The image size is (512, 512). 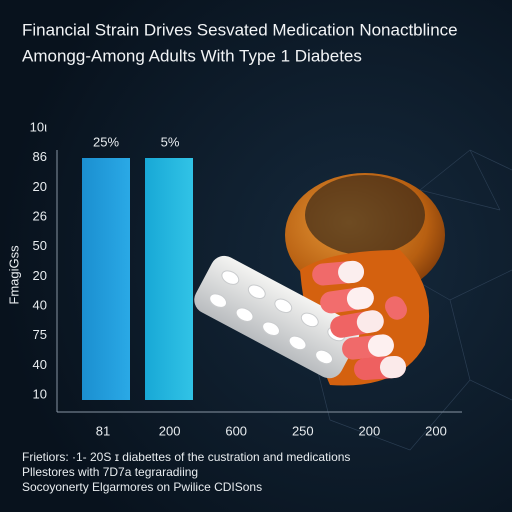 What do you see at coordinates (40, 393) in the screenshot?
I see `y-tick-label: 10` at bounding box center [40, 393].